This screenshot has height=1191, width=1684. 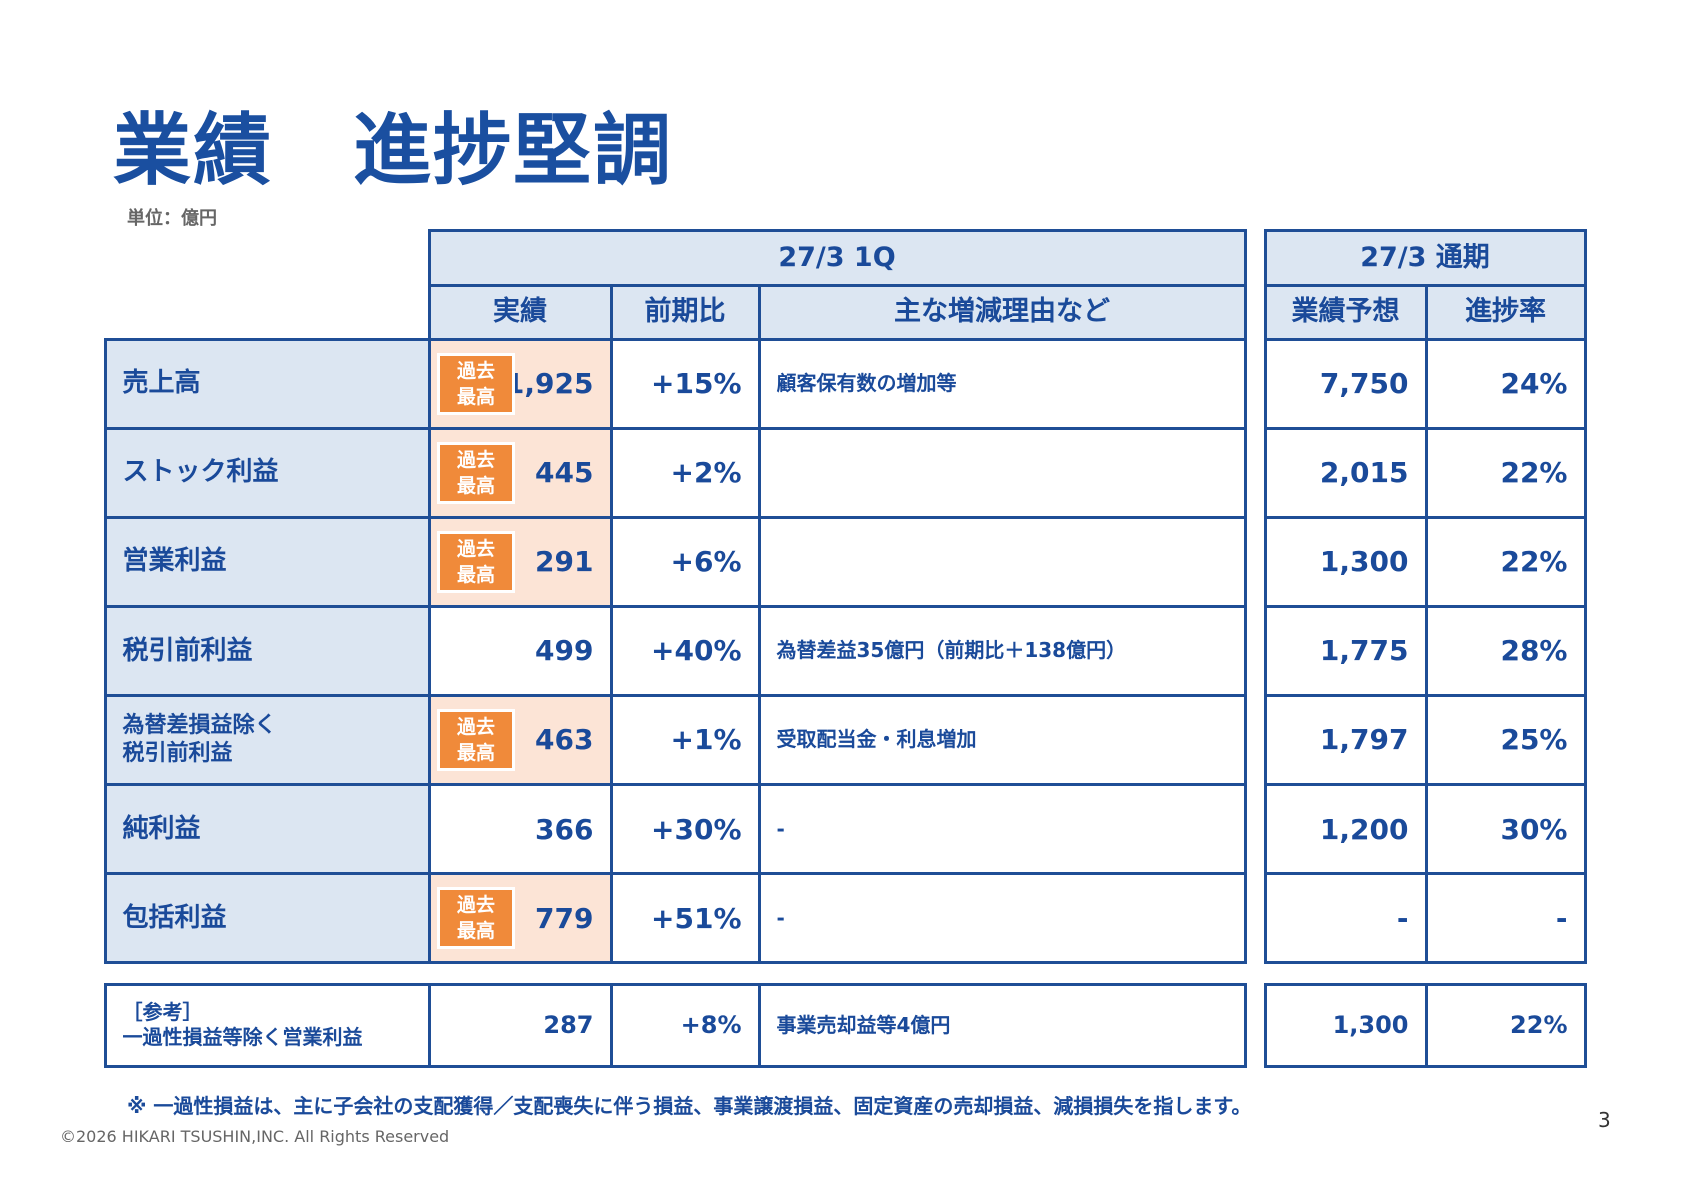 I want to click on column-header: 主な増減理由など, so click(x=1002, y=312).